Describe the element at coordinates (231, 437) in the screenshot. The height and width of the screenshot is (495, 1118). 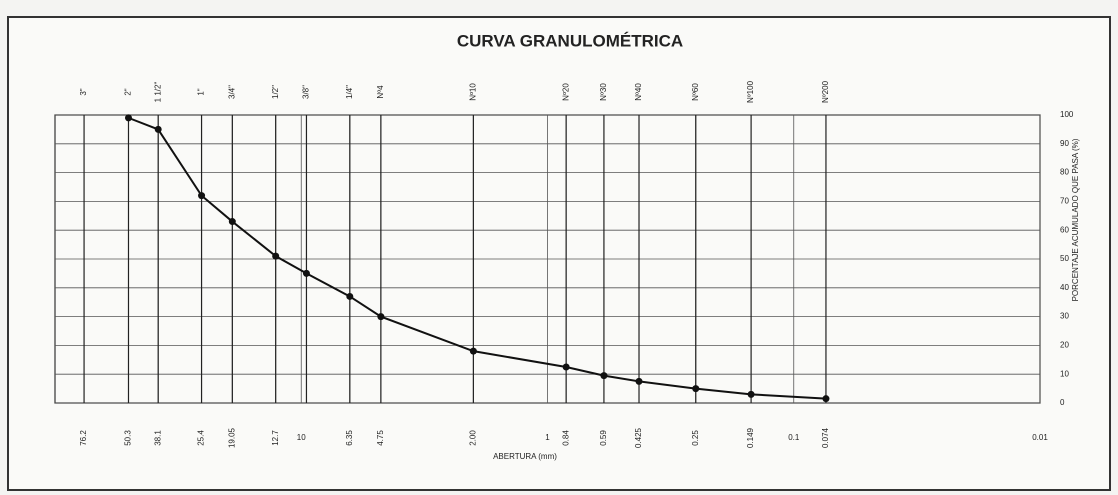
I see `x-tick-label: 19.05` at that location.